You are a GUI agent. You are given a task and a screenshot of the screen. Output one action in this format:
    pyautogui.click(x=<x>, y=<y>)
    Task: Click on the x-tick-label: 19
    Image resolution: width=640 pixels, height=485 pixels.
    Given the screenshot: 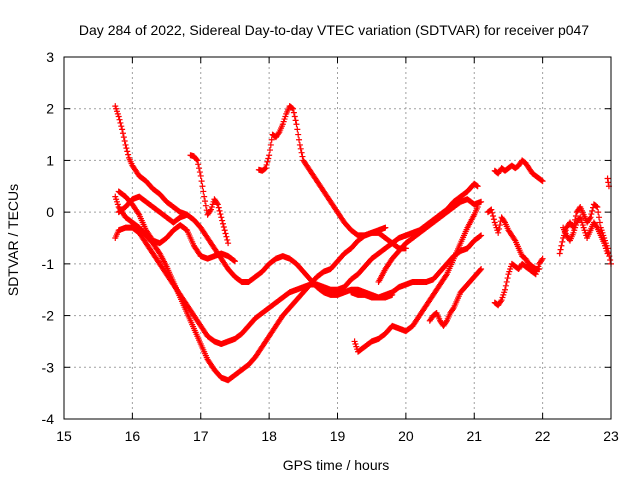 What is the action you would take?
    pyautogui.click(x=338, y=436)
    